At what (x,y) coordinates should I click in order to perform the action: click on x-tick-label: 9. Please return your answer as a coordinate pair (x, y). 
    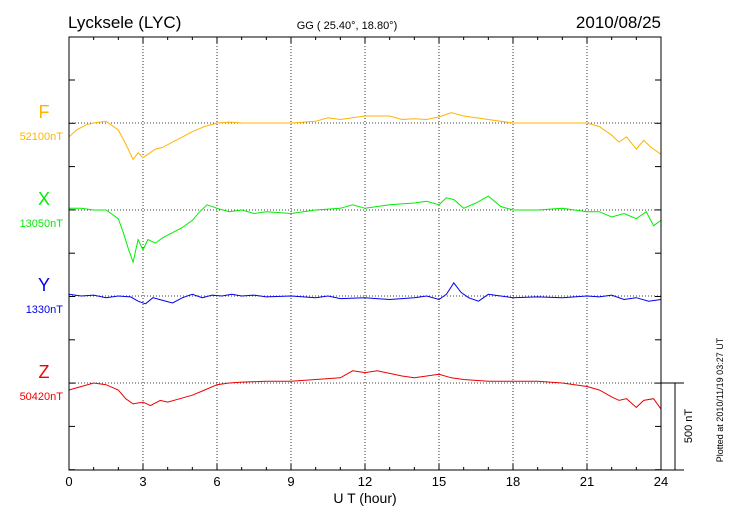
    Looking at the image, I should click on (290, 481).